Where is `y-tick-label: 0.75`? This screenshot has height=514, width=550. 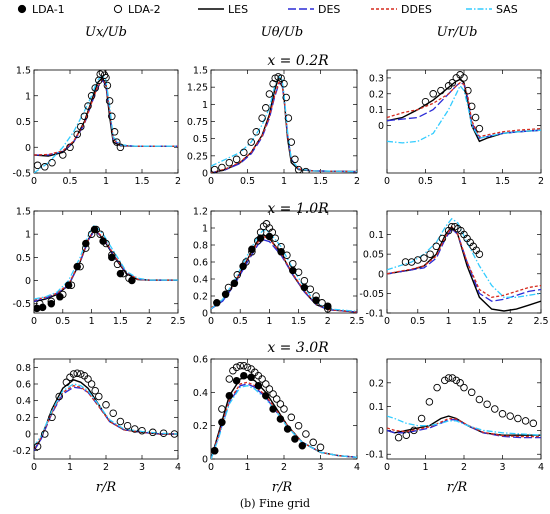
y-tick-label: 0.75 is located at coordinates (197, 122).